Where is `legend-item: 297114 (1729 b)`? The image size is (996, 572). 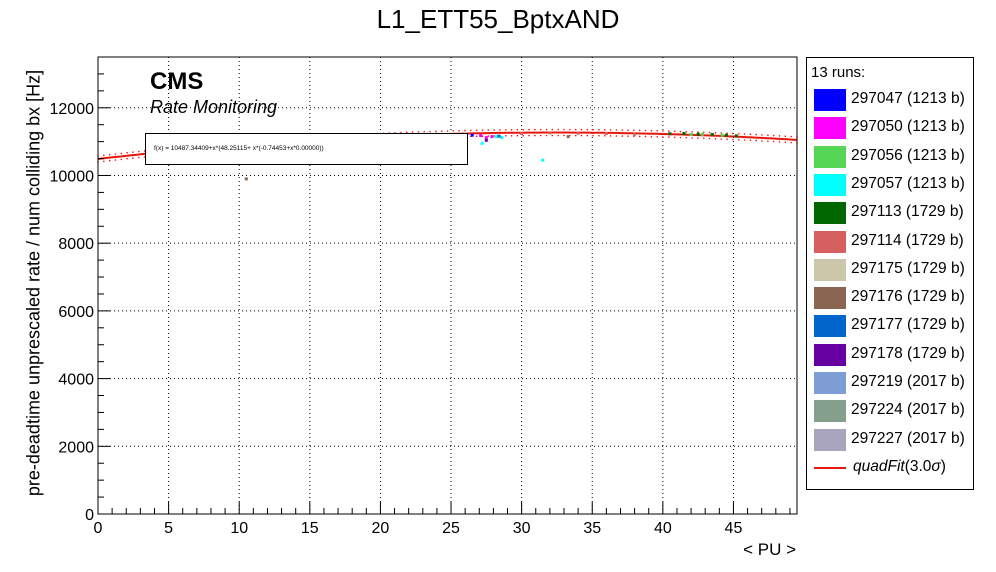 legend-item: 297114 (1729 b) is located at coordinates (892, 242).